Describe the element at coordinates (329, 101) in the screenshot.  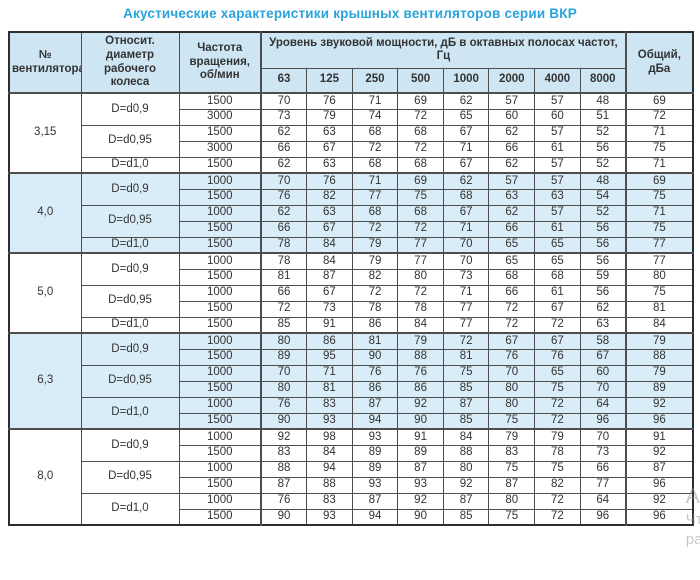
I see `level-cell-125hz: 76` at that location.